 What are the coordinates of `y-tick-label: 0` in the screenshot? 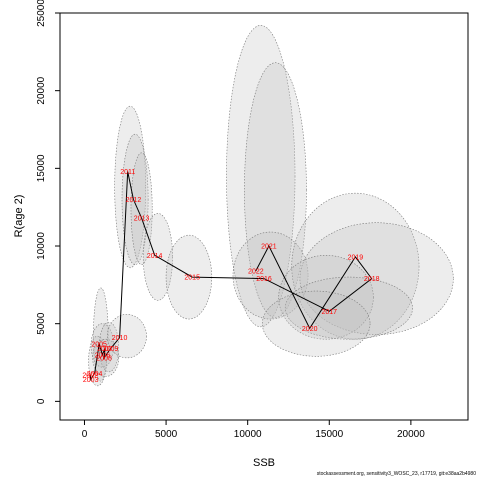 It's located at (41, 401).